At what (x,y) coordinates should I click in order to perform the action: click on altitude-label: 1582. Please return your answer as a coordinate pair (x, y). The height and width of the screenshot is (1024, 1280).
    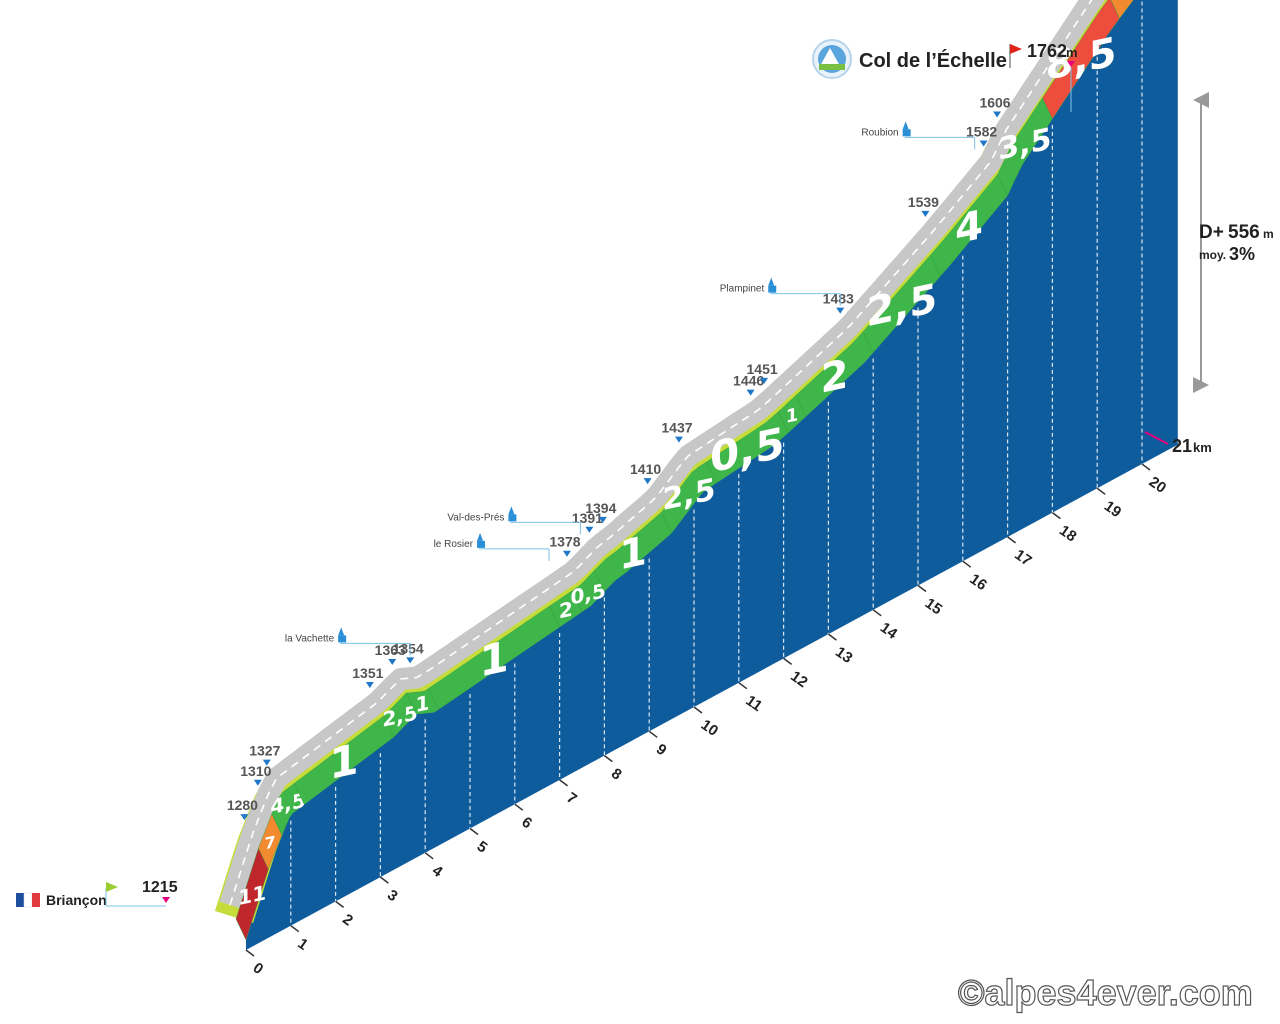
    Looking at the image, I should click on (981, 131).